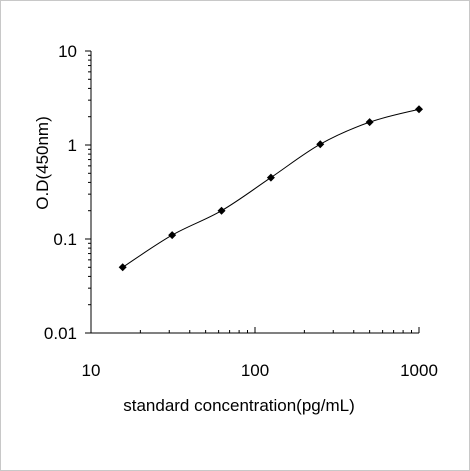 The width and height of the screenshot is (470, 471). What do you see at coordinates (419, 370) in the screenshot?
I see `x-tick-label: 1000` at bounding box center [419, 370].